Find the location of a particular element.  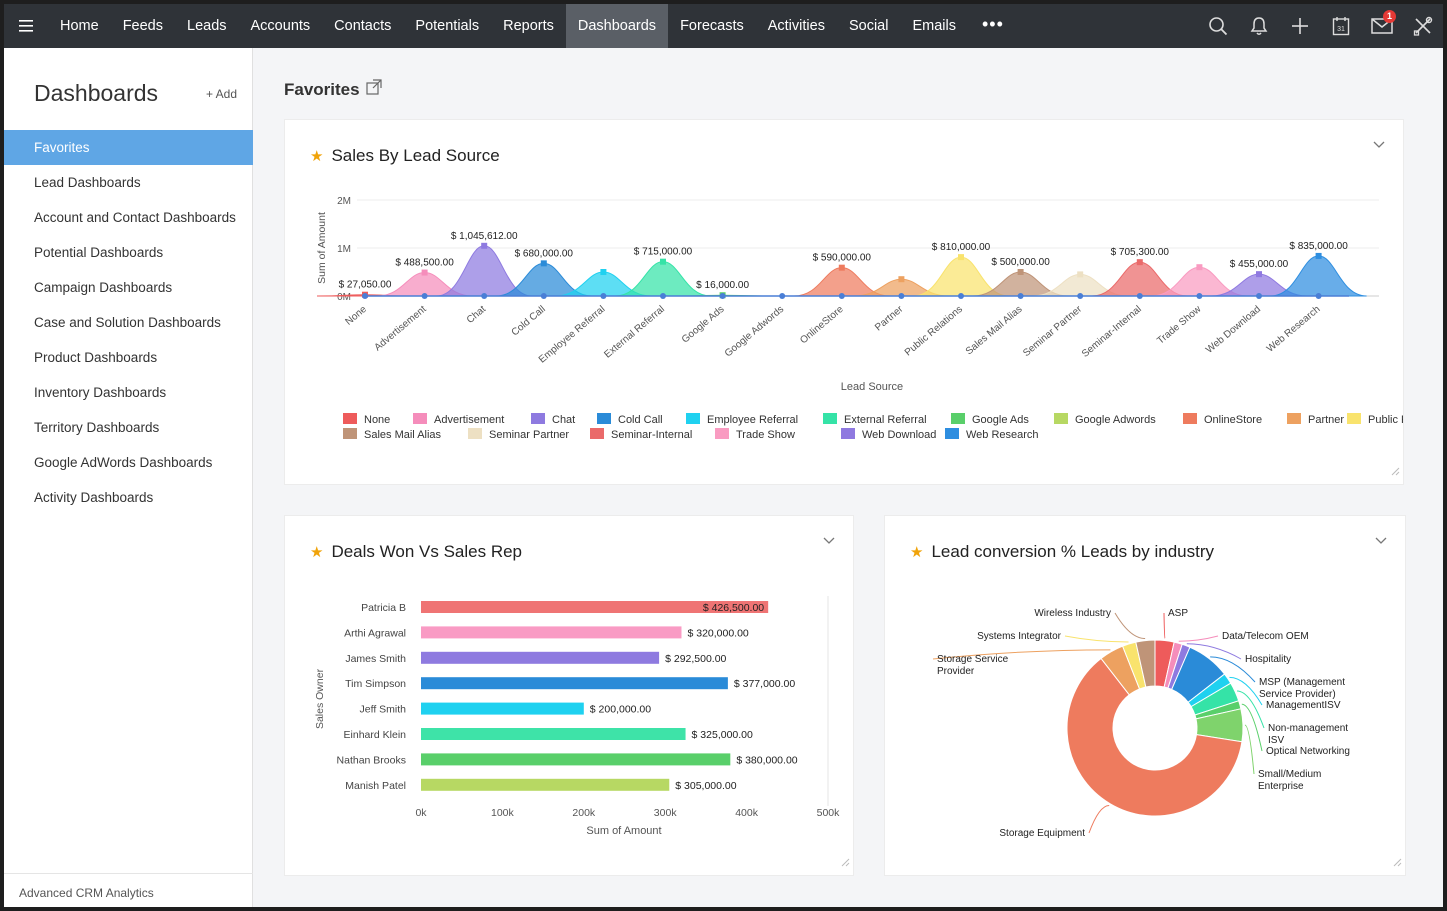

data-label: $ 590,000.00 is located at coordinates (842, 258).